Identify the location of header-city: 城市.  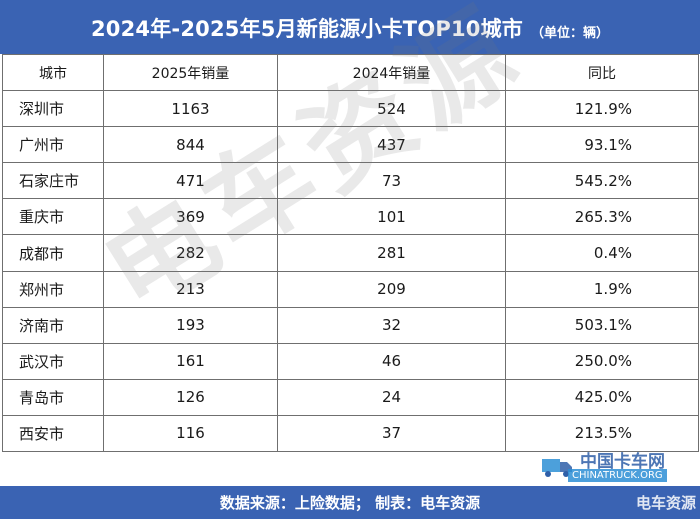
(53, 72).